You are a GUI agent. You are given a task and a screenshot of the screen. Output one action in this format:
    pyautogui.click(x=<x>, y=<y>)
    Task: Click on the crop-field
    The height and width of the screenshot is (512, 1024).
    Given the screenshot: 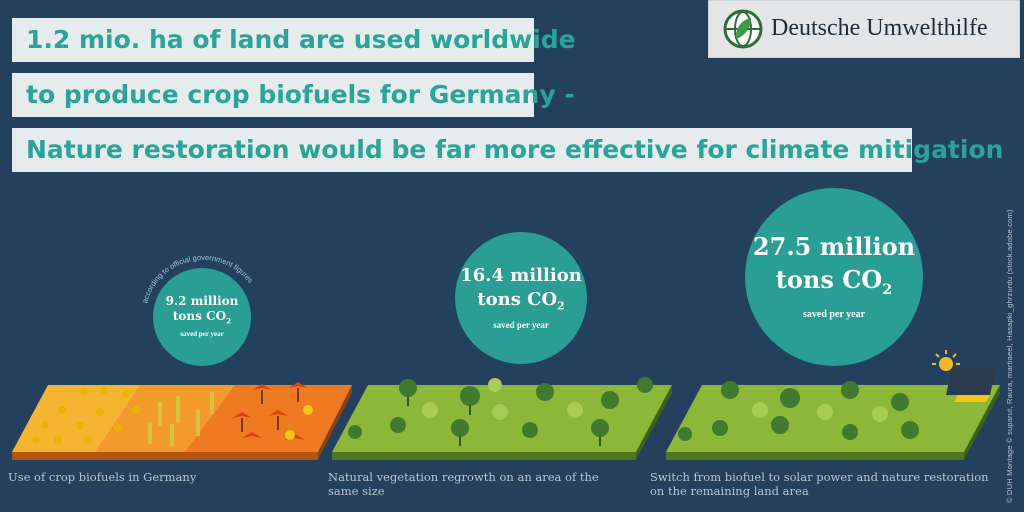 What is the action you would take?
    pyautogui.click(x=182, y=421)
    